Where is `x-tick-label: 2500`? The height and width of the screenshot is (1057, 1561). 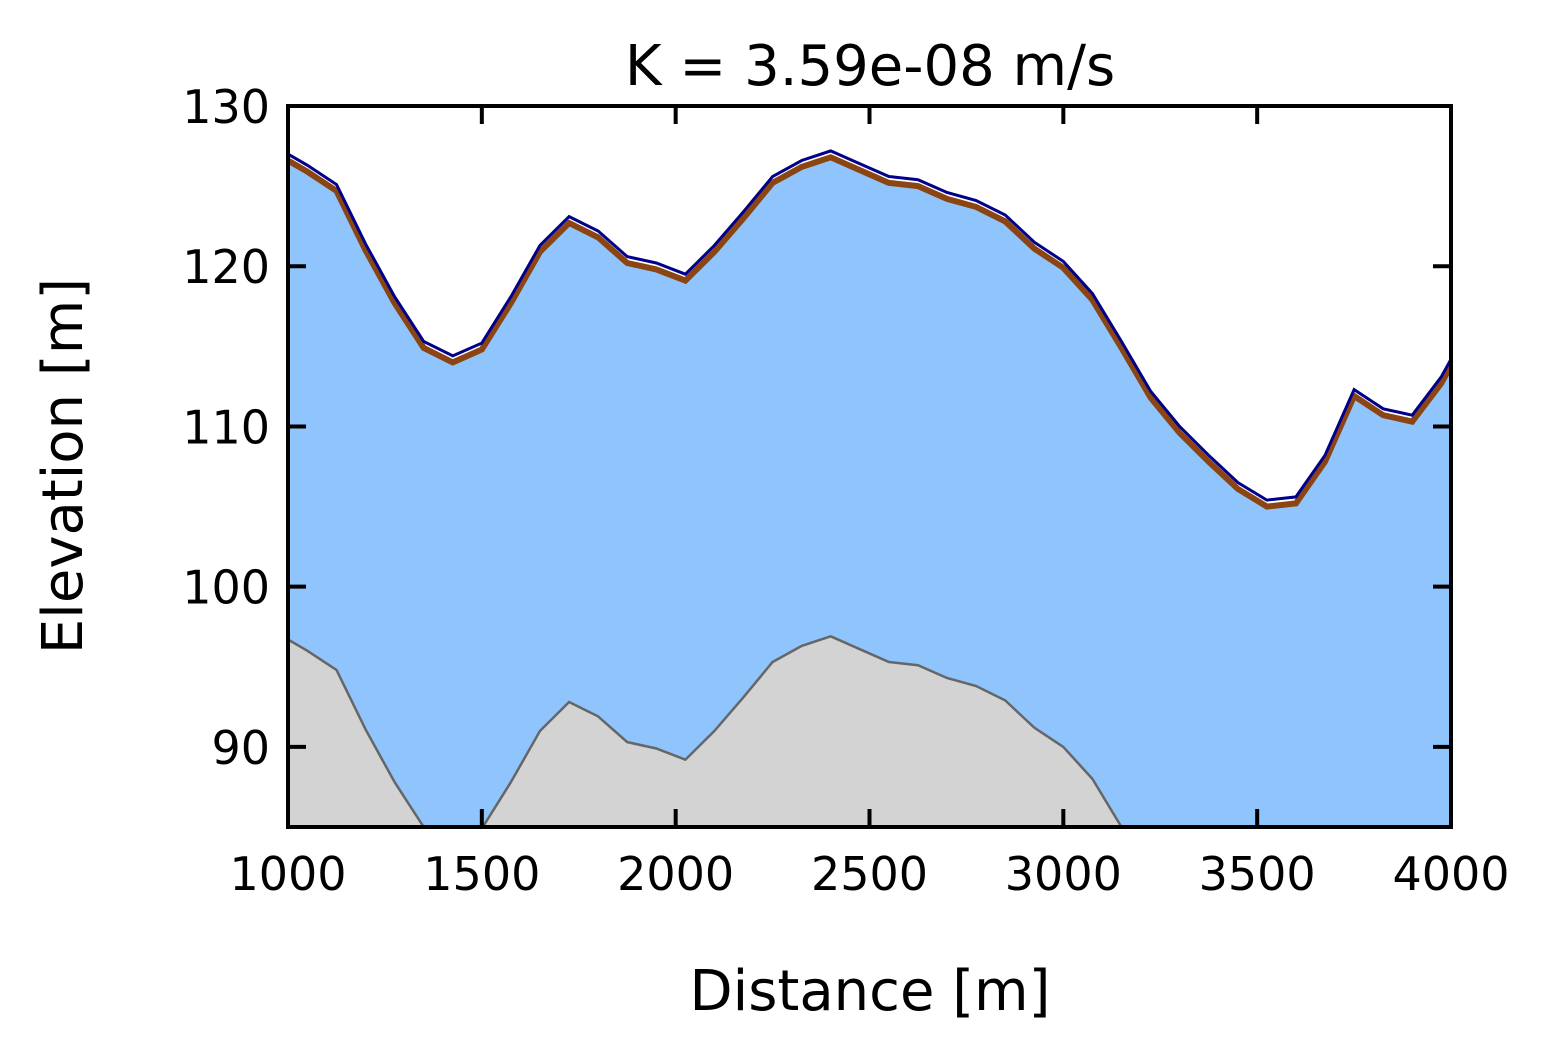 x-tick-label: 2500 is located at coordinates (869, 874).